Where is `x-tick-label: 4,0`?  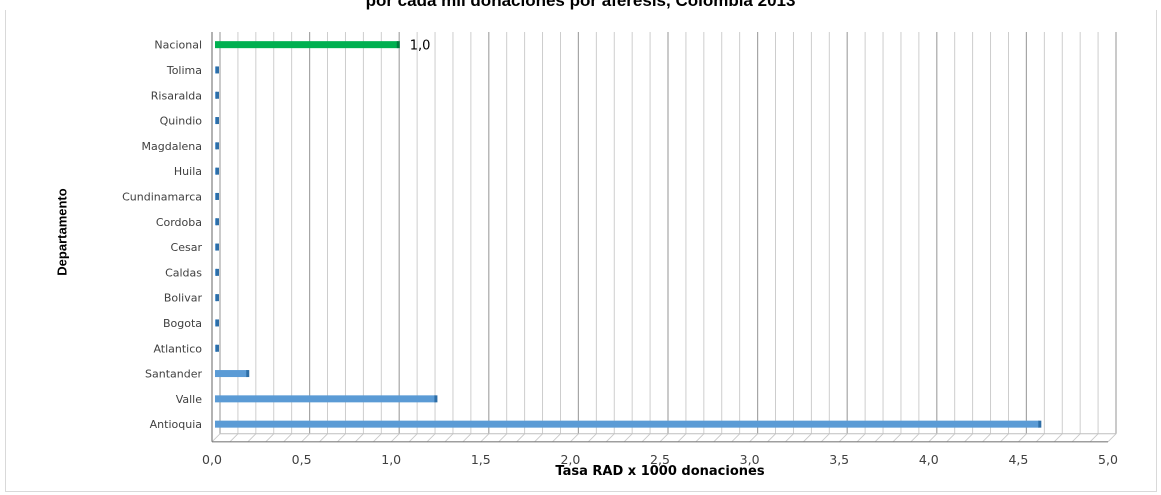
x-tick-label: 4,0 is located at coordinates (929, 459).